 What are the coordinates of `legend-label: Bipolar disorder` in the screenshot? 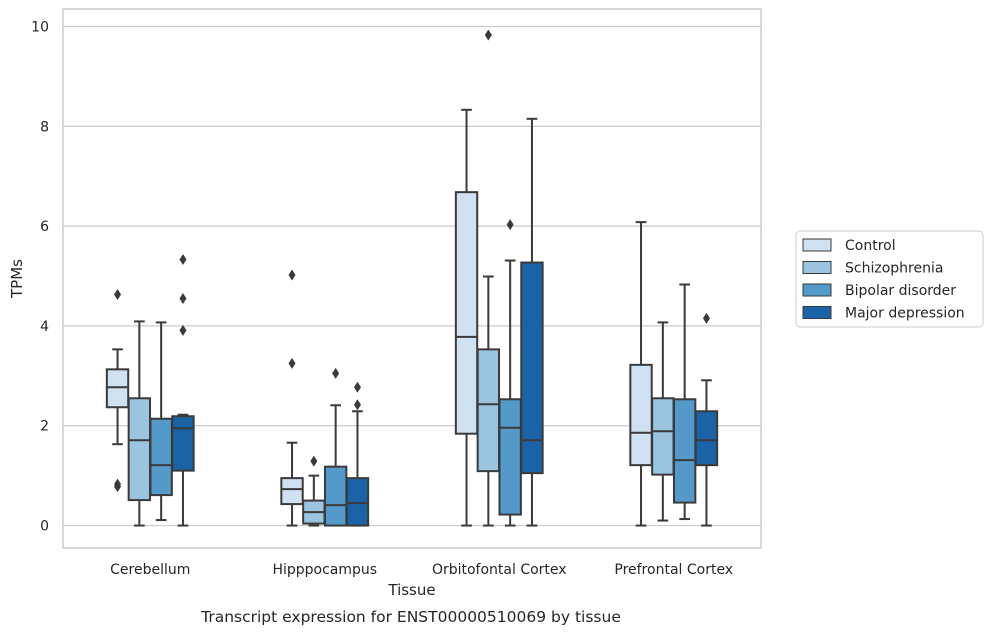 It's located at (900, 291).